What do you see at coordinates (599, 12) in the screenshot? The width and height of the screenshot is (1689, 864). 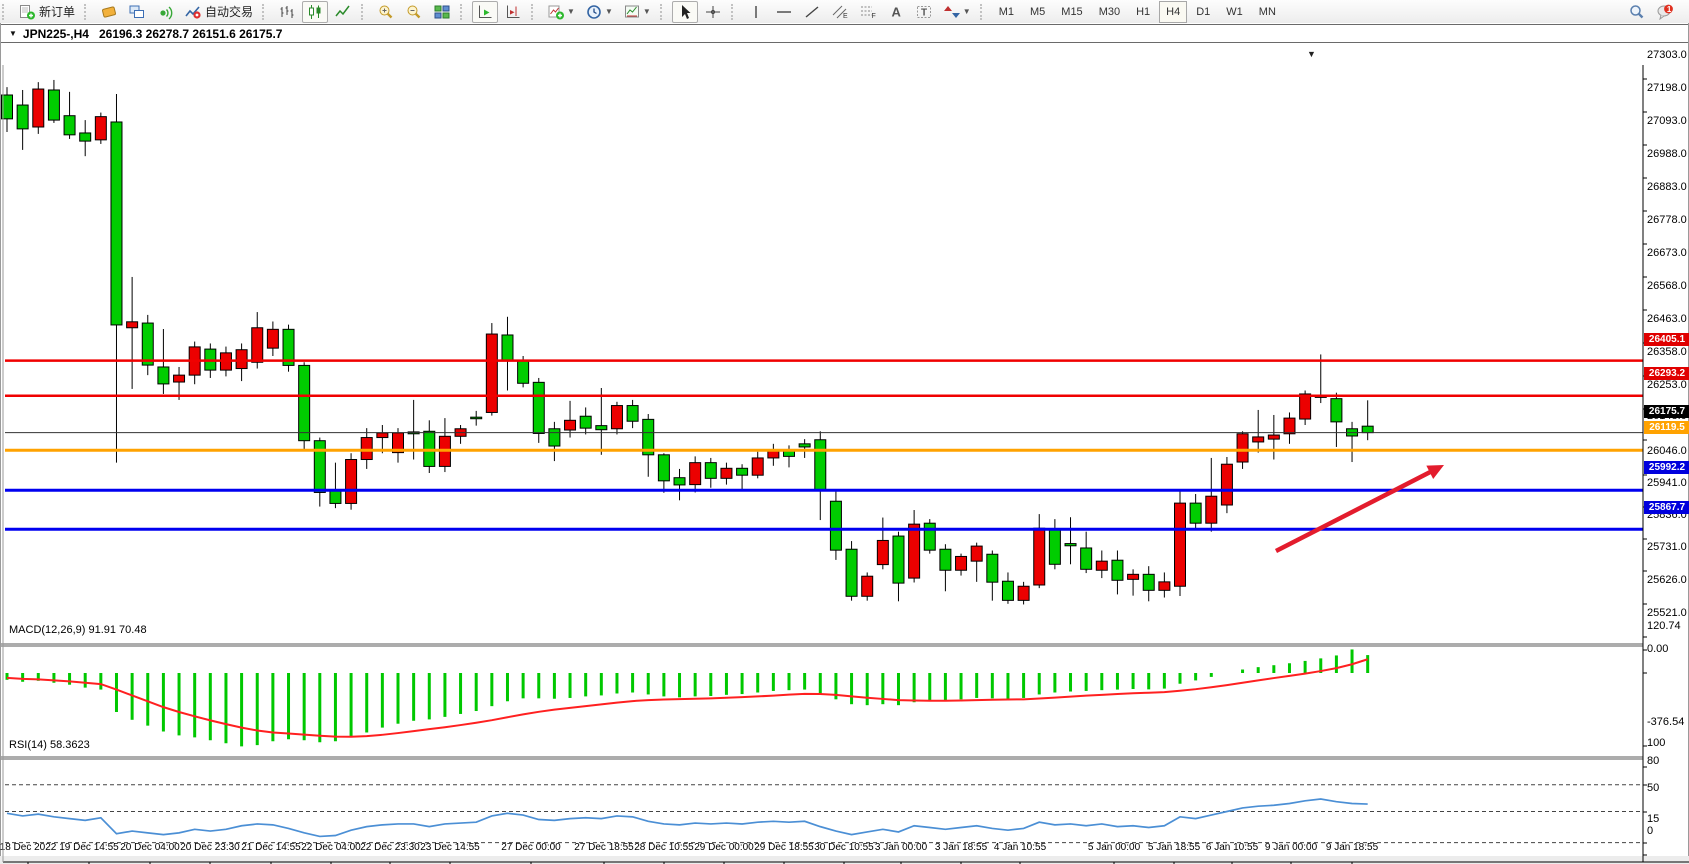 I see `periods-button: ▼` at bounding box center [599, 12].